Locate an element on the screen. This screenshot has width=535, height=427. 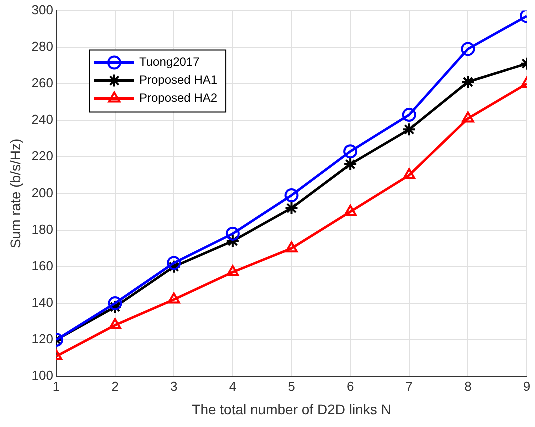
y-tick-label: 100 is located at coordinates (43, 376).